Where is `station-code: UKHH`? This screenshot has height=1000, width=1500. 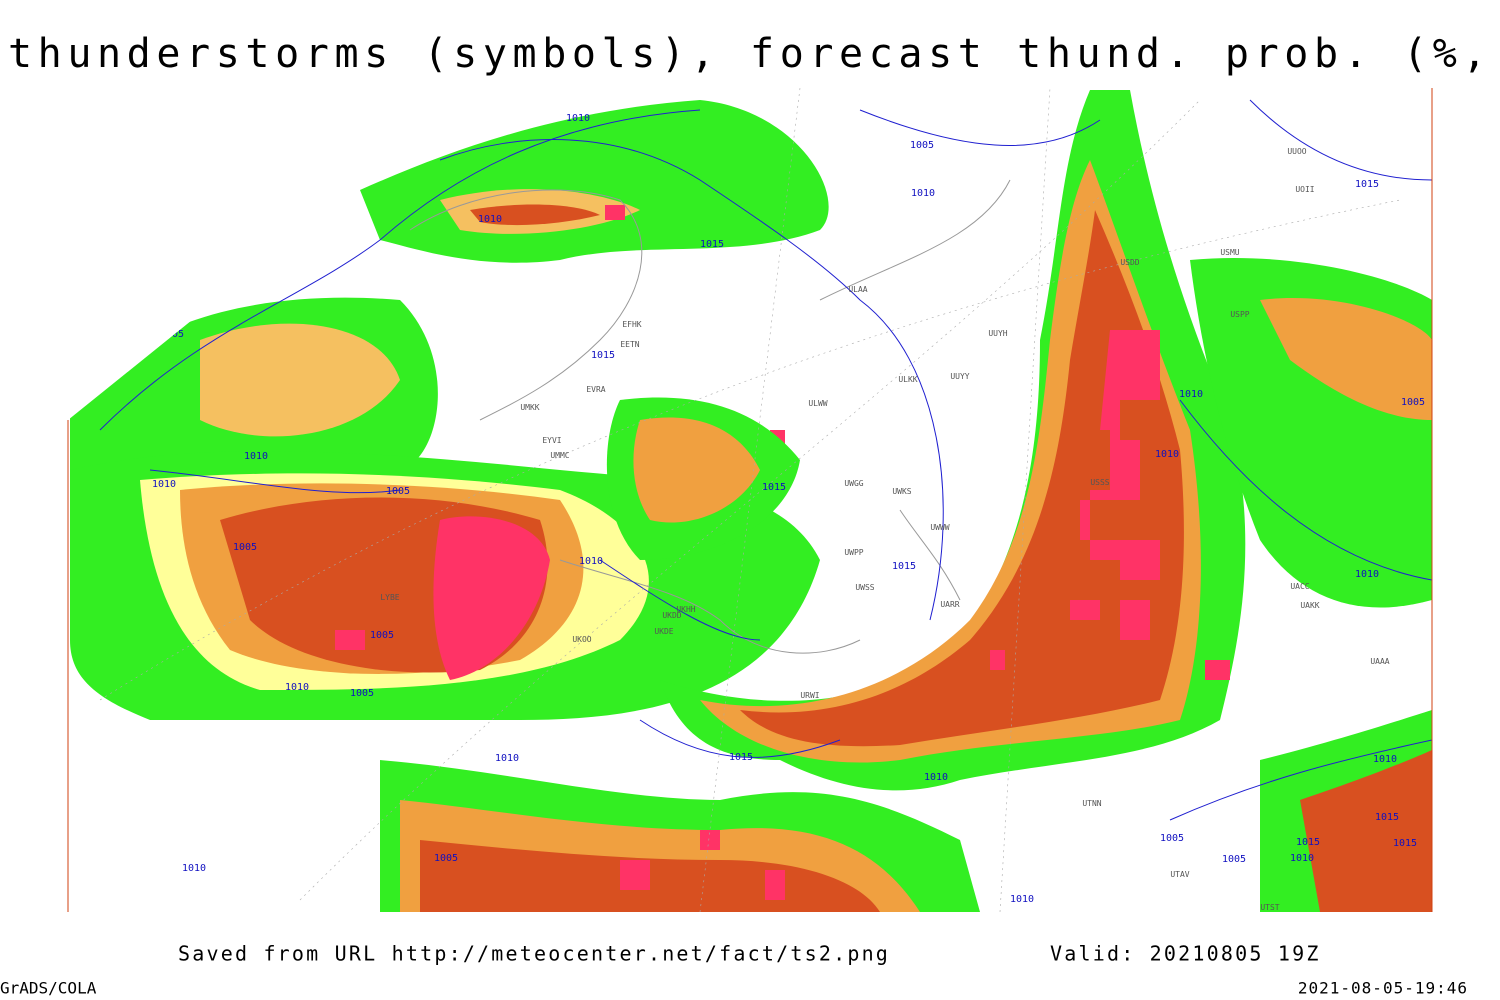
station-code: UKHH is located at coordinates (685, 609).